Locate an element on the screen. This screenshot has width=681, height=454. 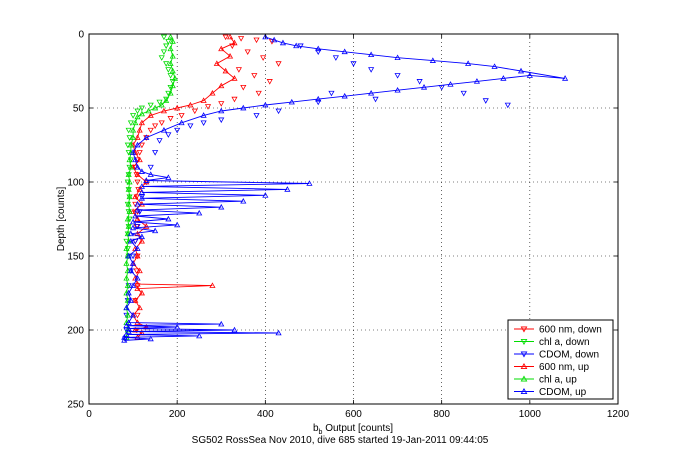
legend-swatch-marker is located at coordinates (524, 329).